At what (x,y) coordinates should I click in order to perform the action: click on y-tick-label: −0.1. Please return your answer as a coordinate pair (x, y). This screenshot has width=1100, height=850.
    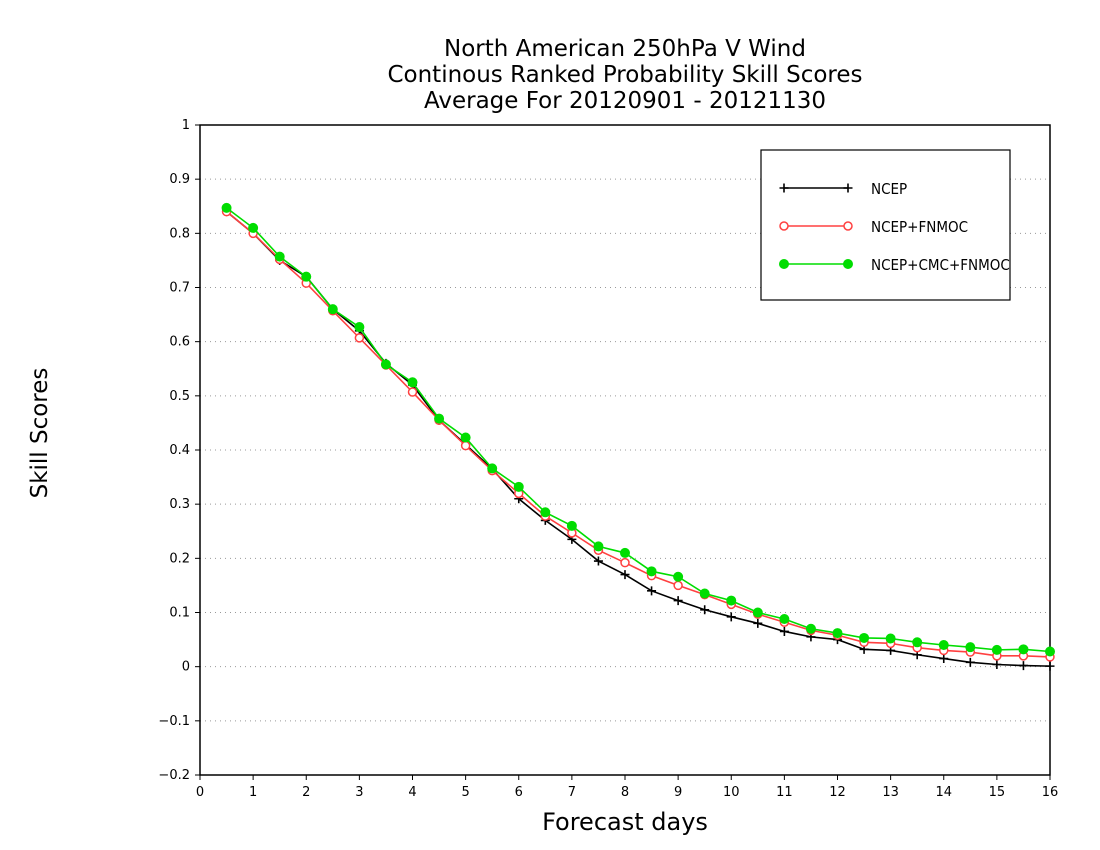
    Looking at the image, I should click on (174, 721).